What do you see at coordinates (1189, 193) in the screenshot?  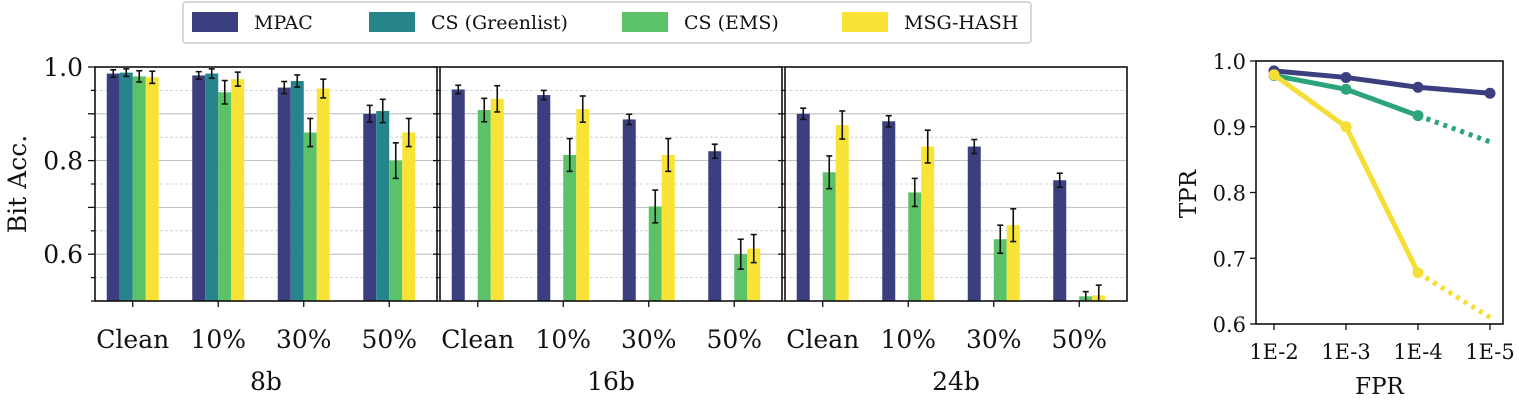 I see `y-axis-label: TPR` at bounding box center [1189, 193].